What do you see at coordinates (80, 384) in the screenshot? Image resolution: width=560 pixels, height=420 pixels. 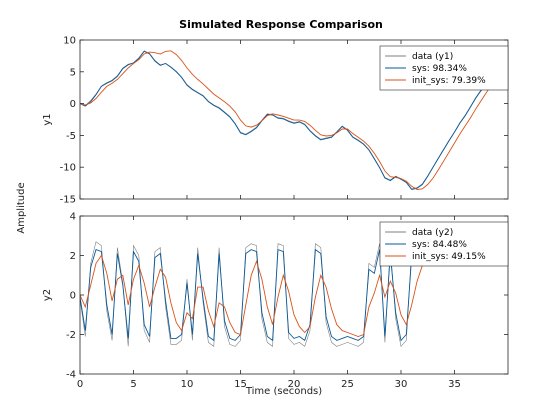 I see `x-tick-label: 0` at bounding box center [80, 384].